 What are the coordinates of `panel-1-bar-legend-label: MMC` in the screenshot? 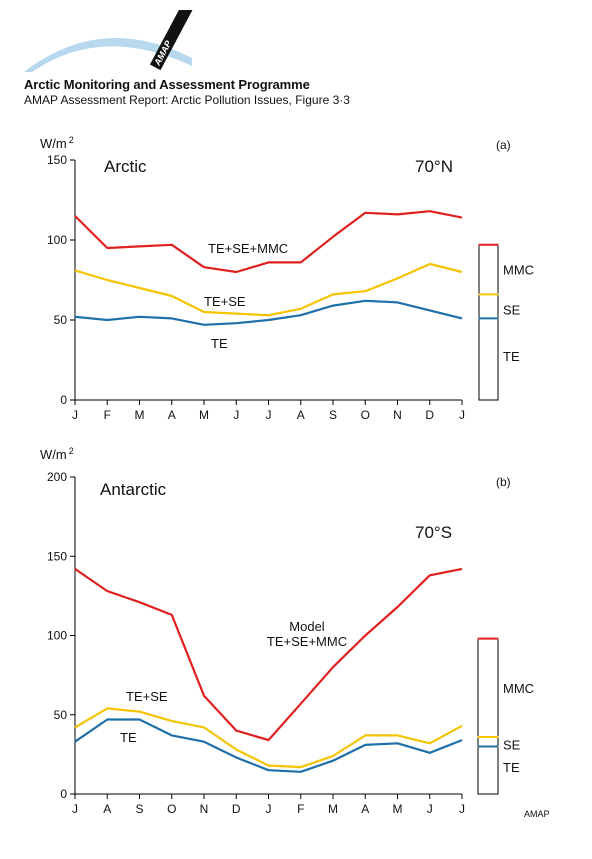 It's located at (518, 270).